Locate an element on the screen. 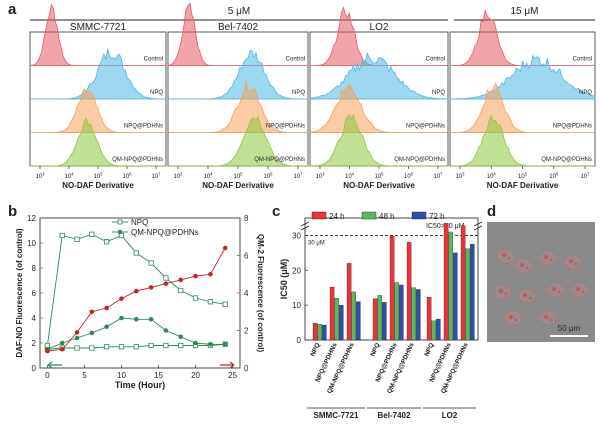 This screenshot has height=429, width=600. x-tick-label: 10⁵ is located at coordinates (379, 175).